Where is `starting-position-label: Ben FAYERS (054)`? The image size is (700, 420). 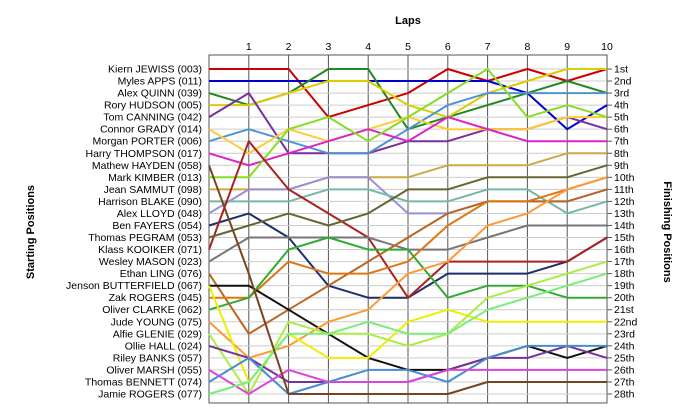 starting-position-label: Ben FAYERS (054) is located at coordinates (157, 226).